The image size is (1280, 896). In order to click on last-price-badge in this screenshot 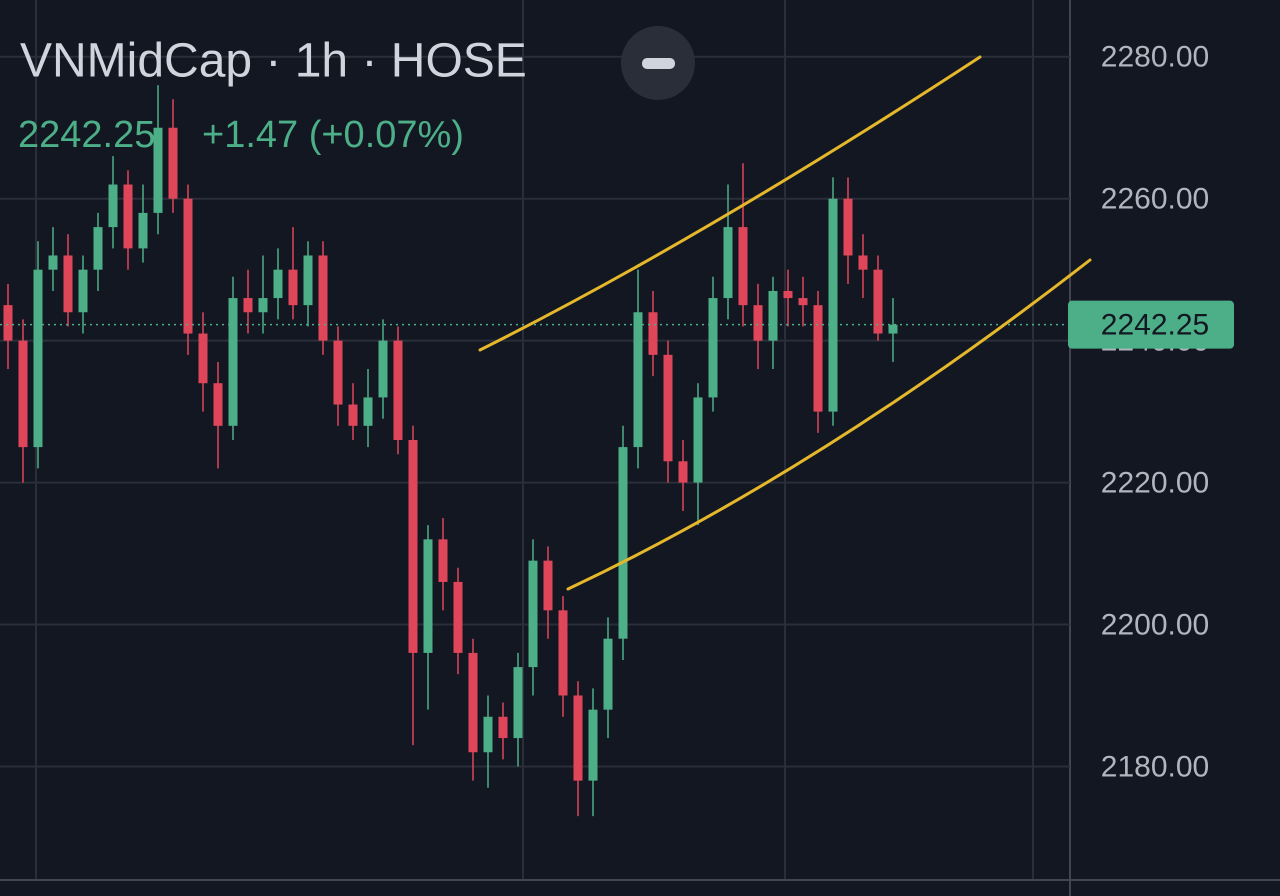, I will do `click(1151, 324)`.